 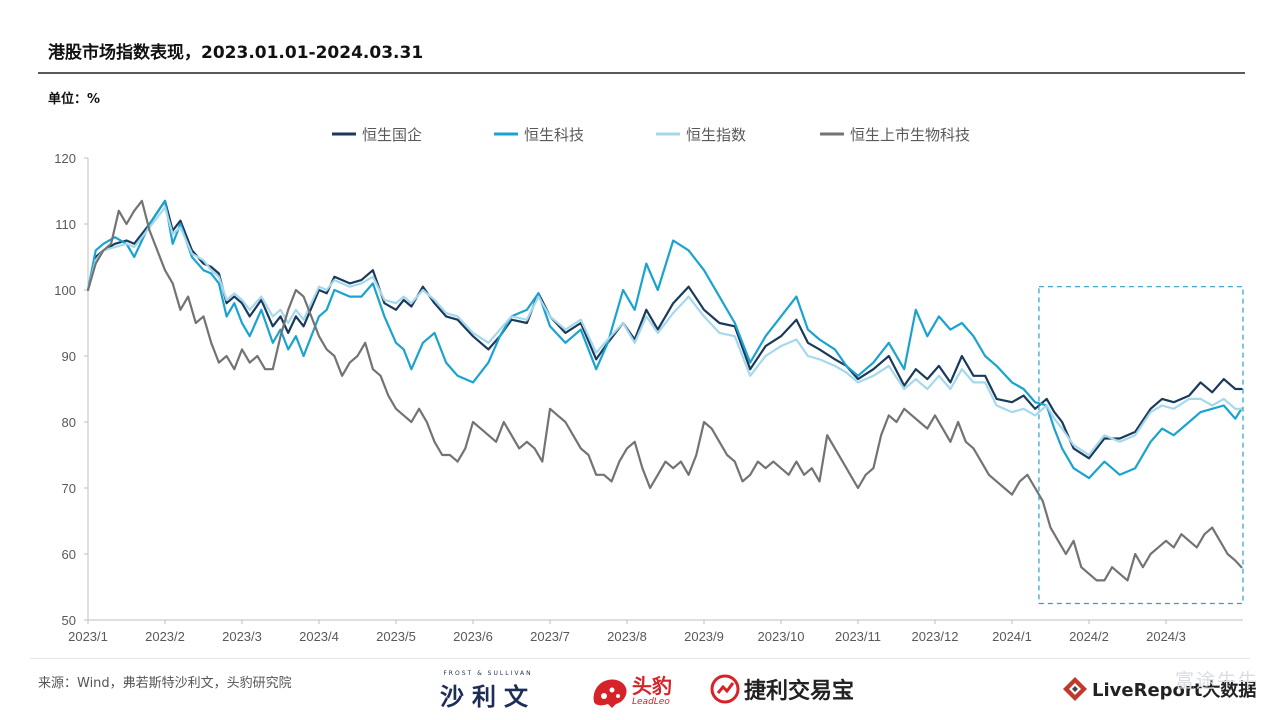 I want to click on y-tick-label: 110, so click(x=65, y=224).